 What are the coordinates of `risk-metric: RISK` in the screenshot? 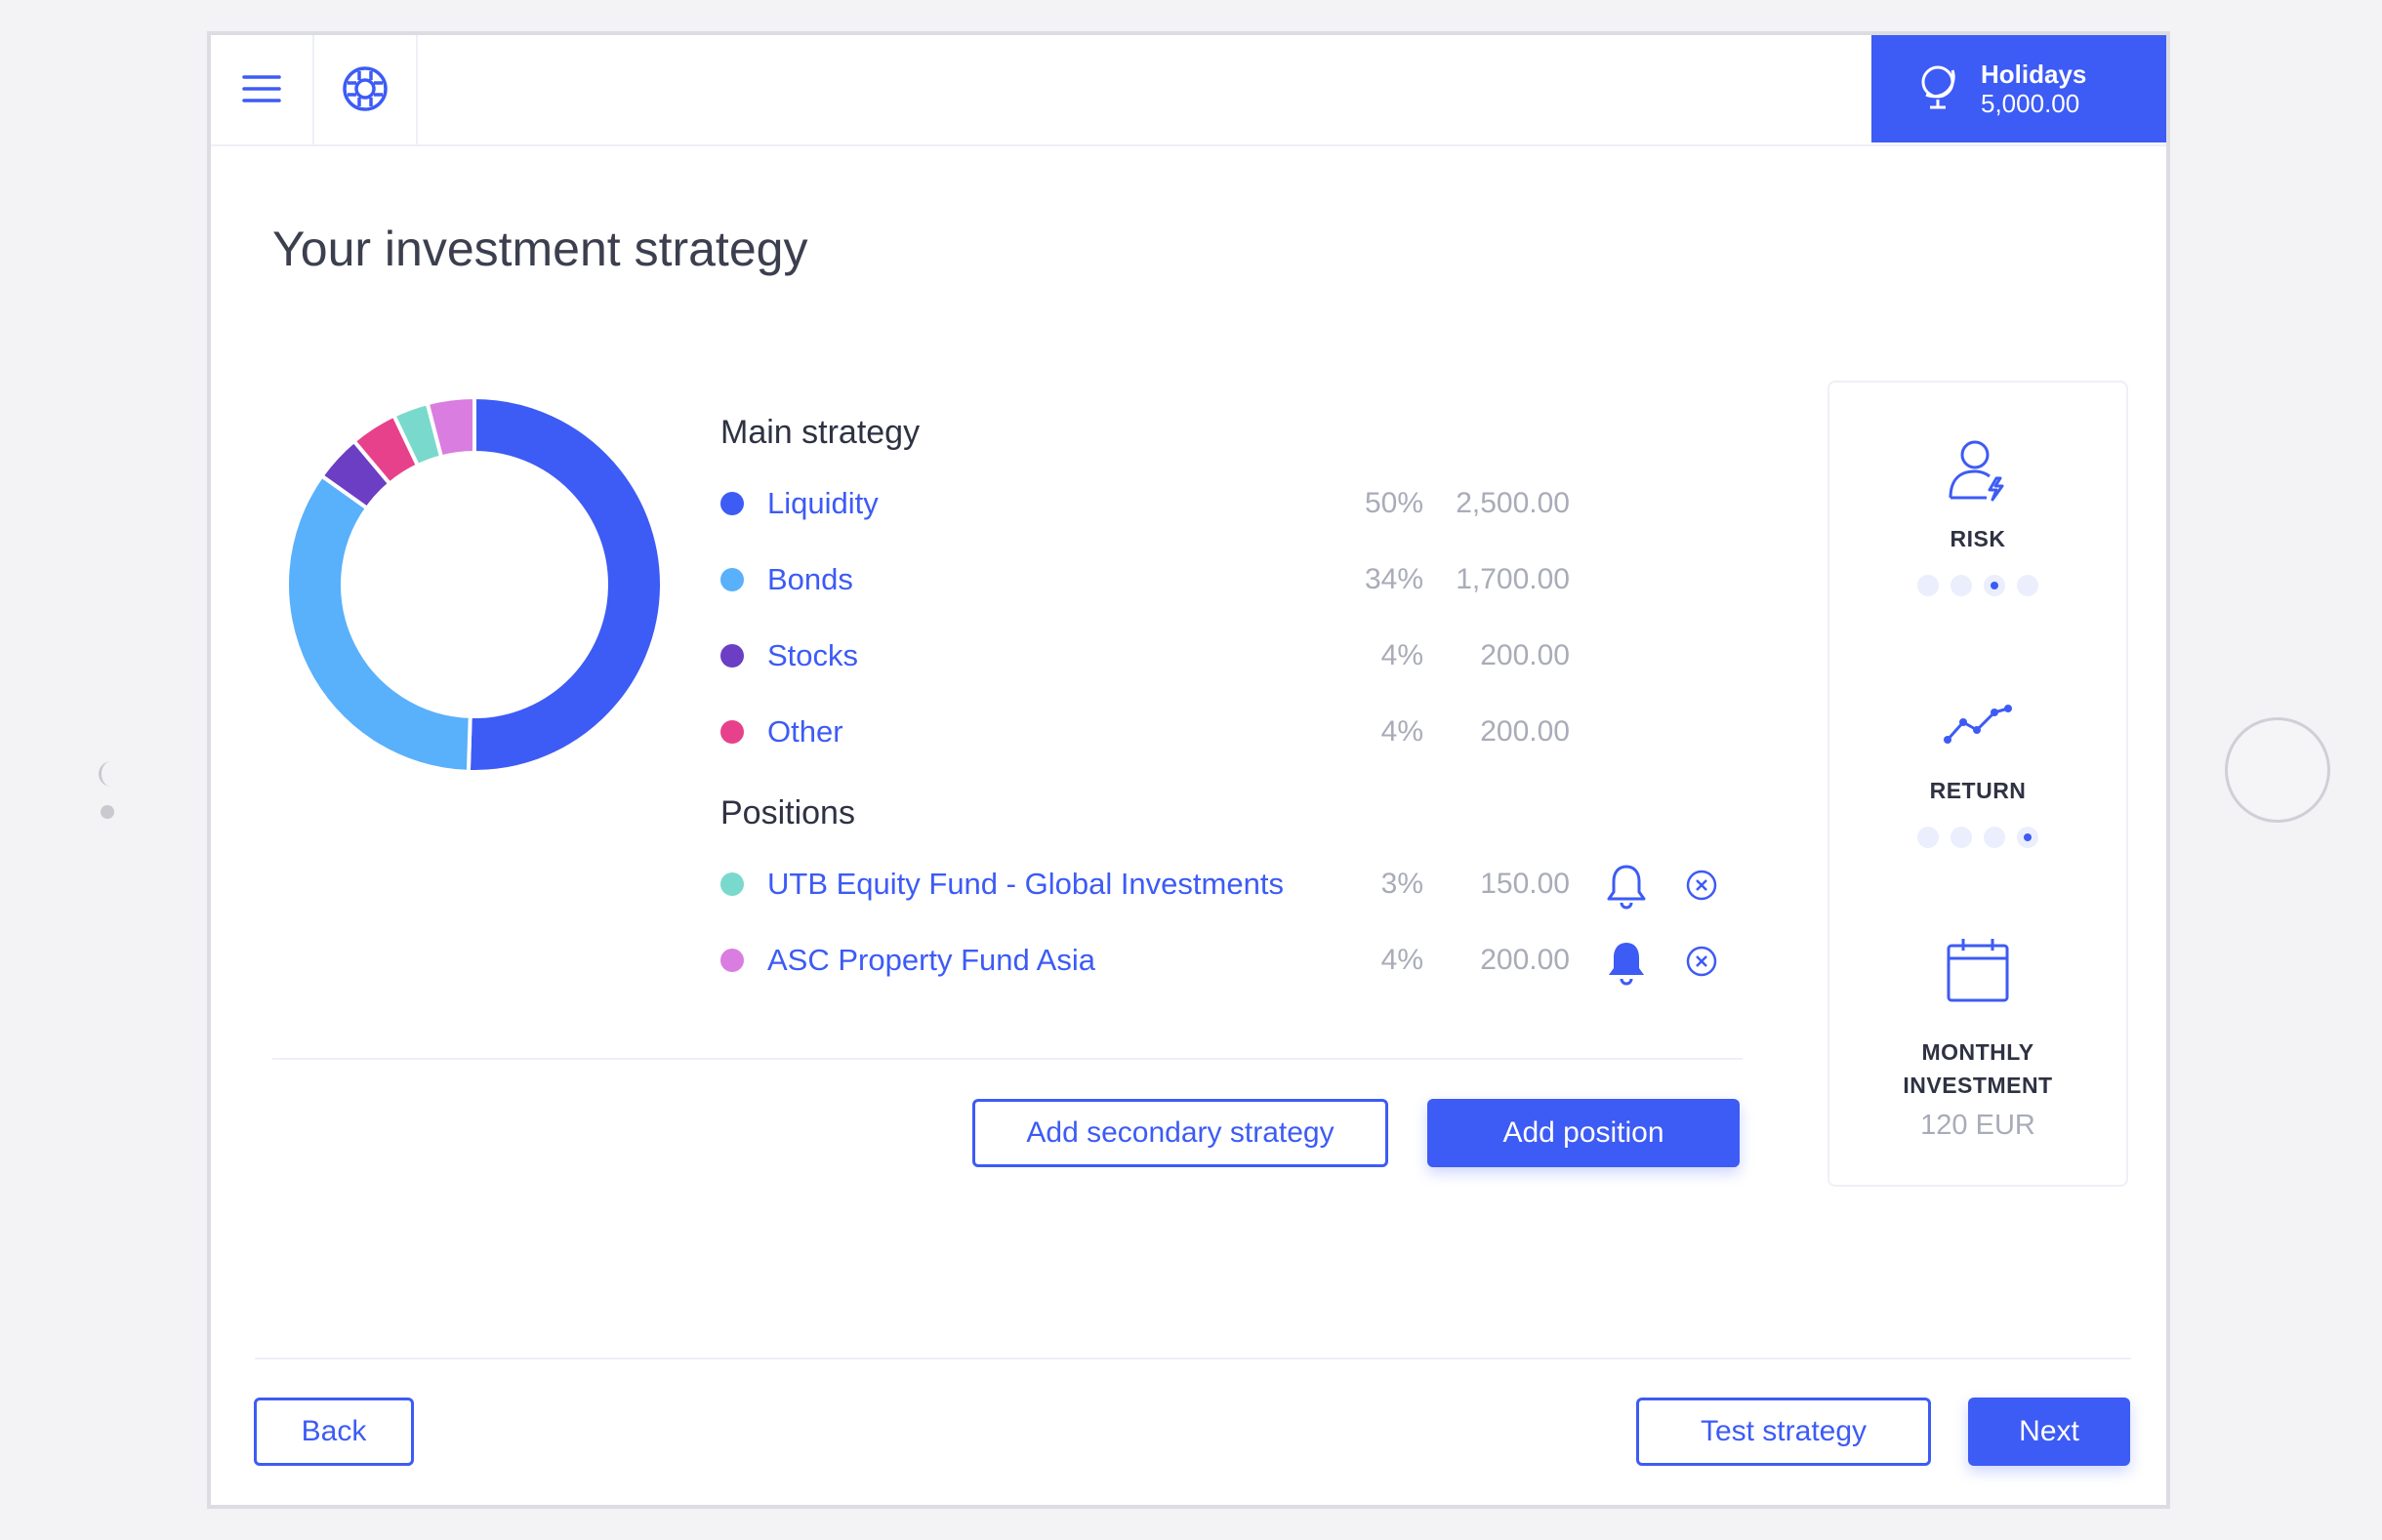 It's located at (1977, 516).